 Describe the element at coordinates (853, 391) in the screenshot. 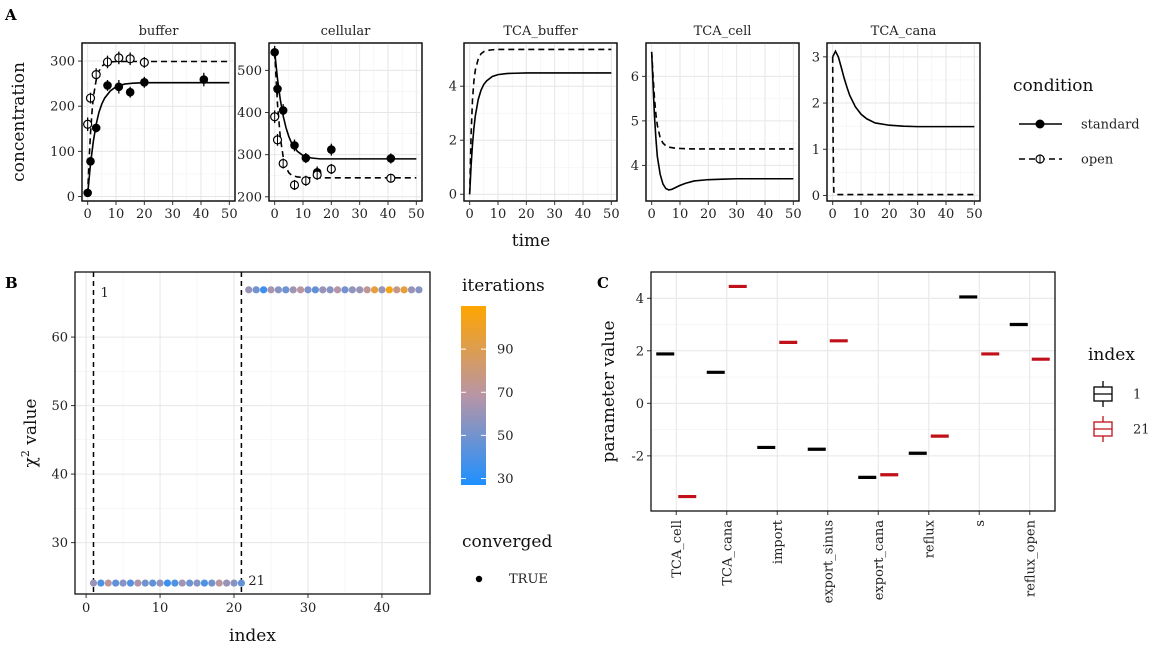

I see `plot-background` at that location.